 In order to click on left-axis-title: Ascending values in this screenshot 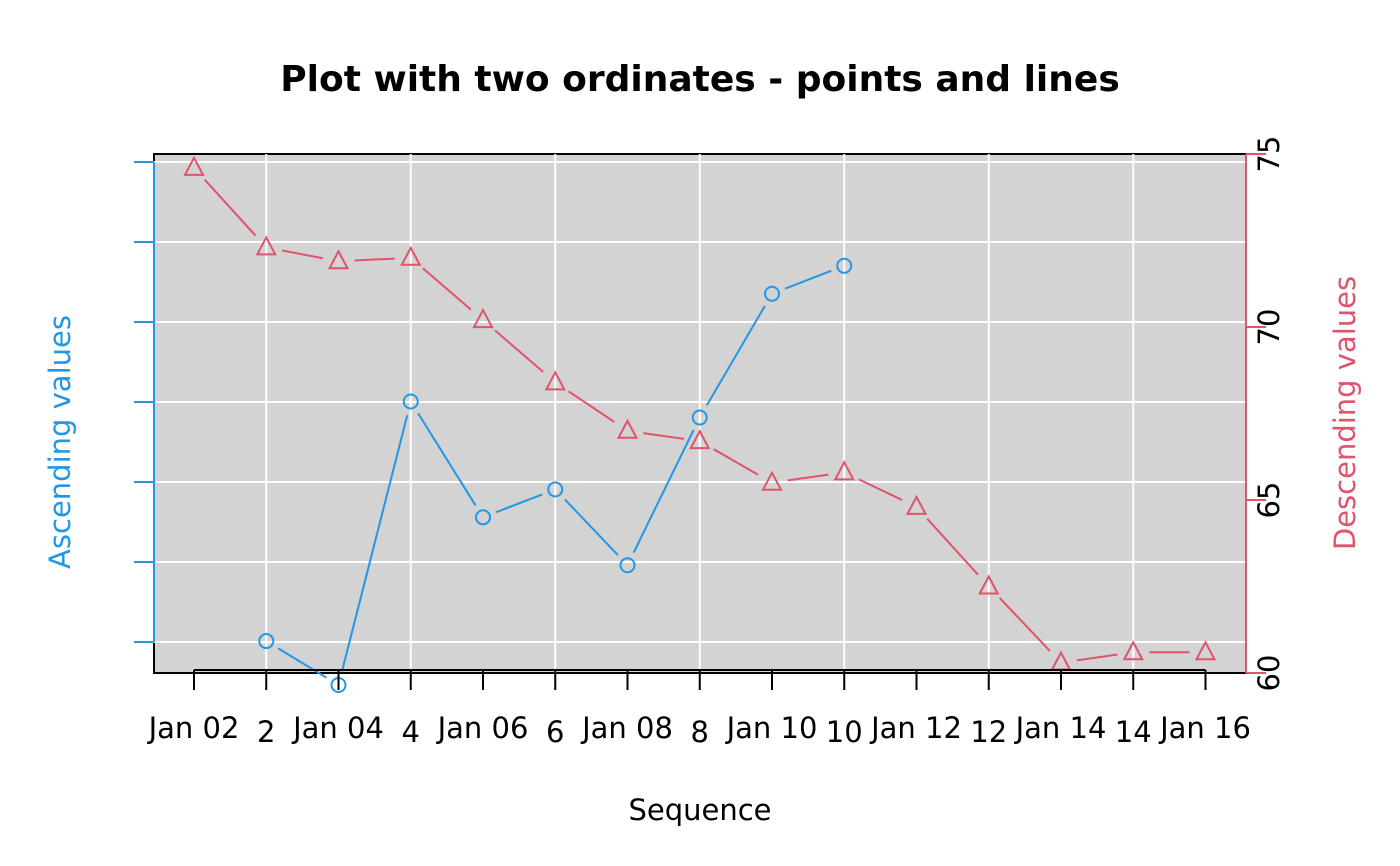, I will do `click(60, 442)`.